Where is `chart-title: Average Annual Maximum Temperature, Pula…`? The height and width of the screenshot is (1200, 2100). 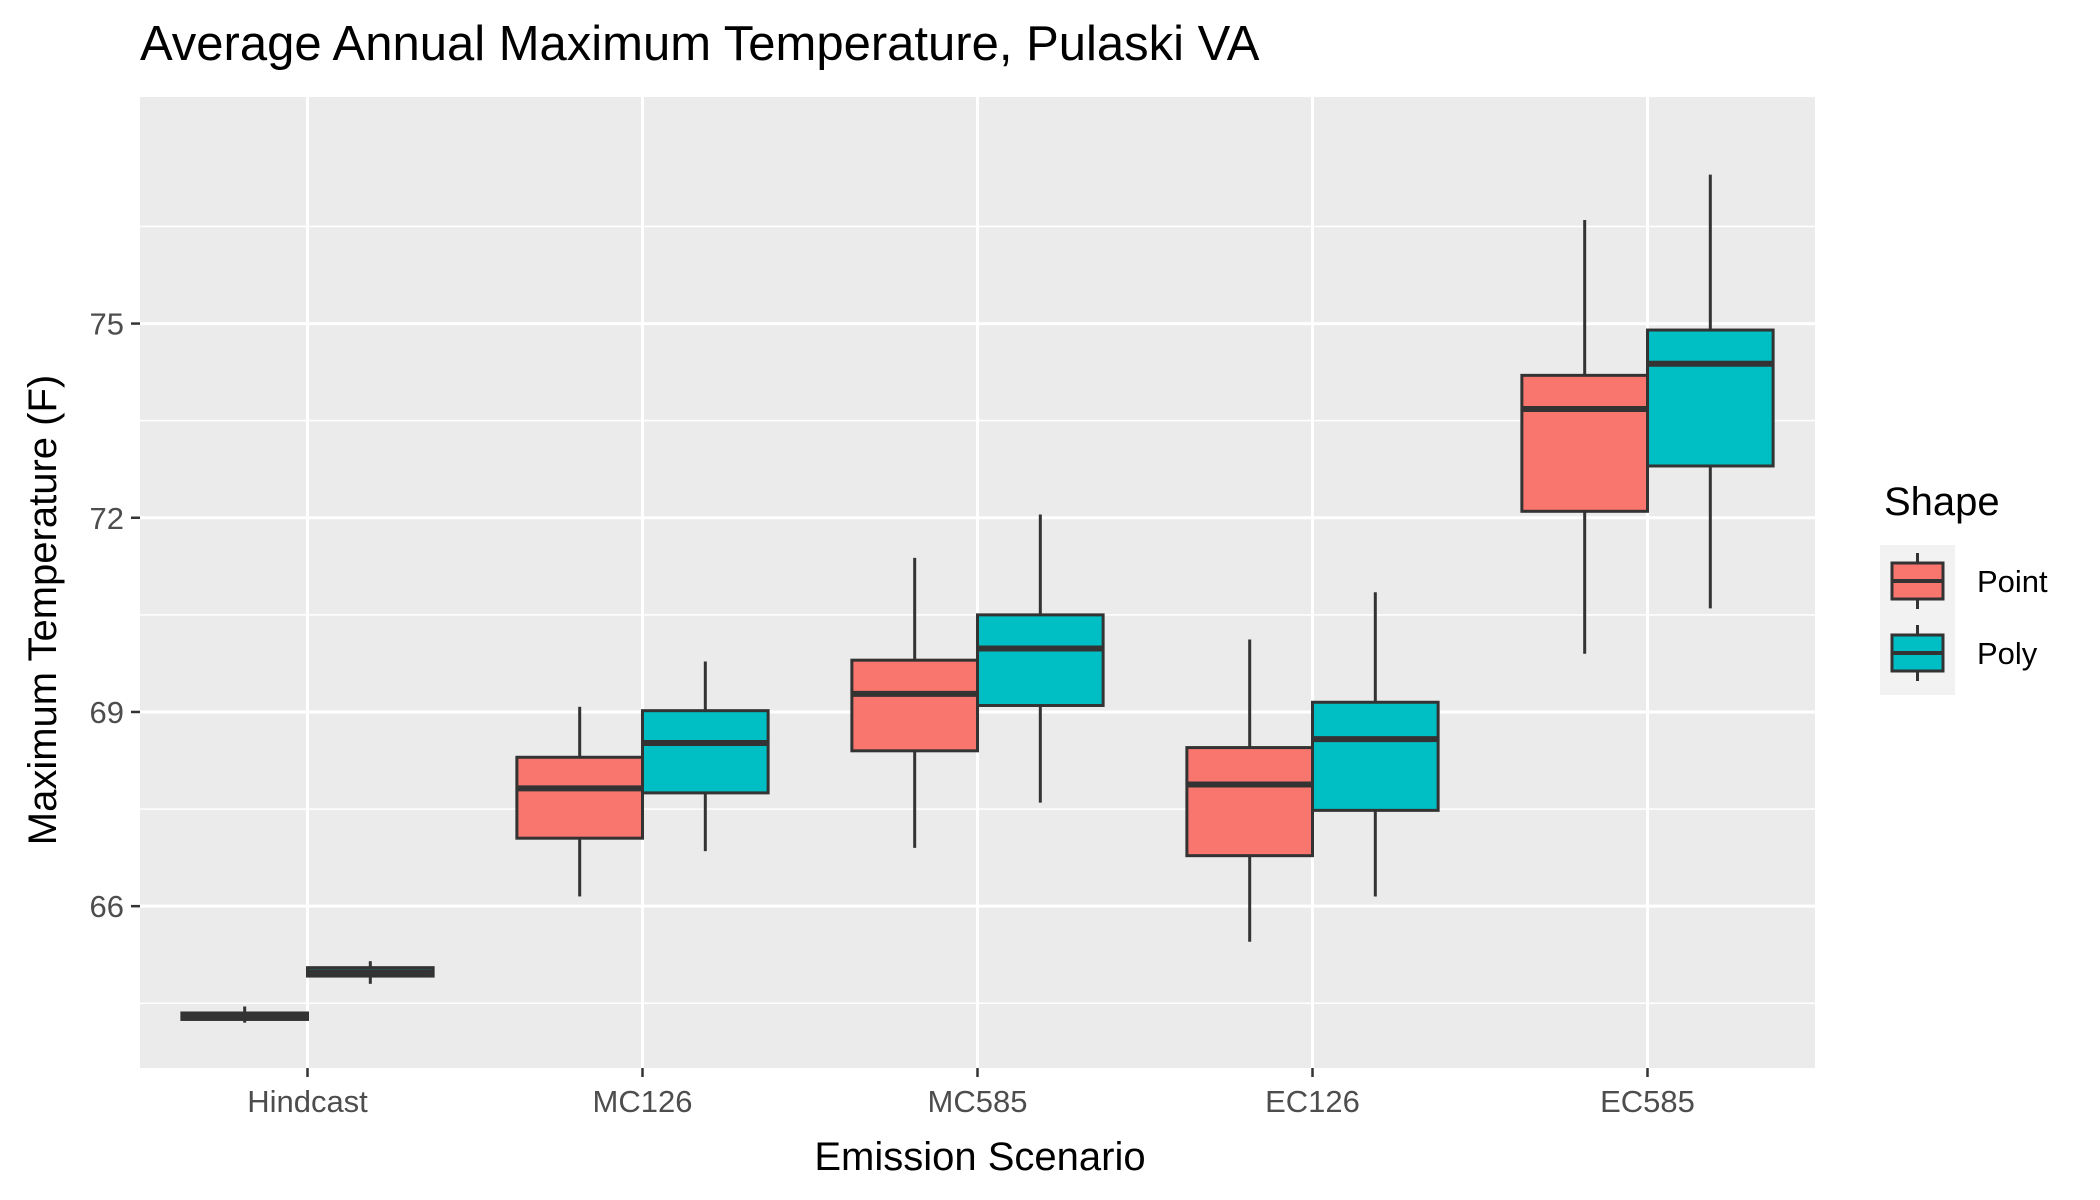 chart-title: Average Annual Maximum Temperature, Pula… is located at coordinates (700, 44).